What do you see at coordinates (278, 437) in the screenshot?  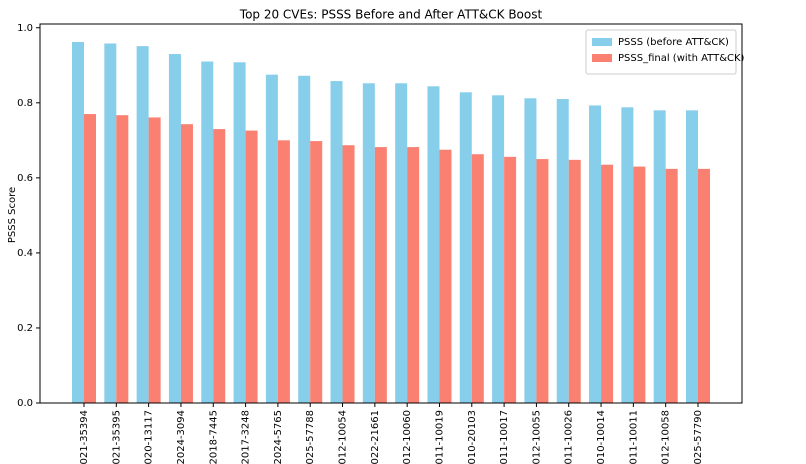 I see `x-tick-label: E-2024-5765` at bounding box center [278, 437].